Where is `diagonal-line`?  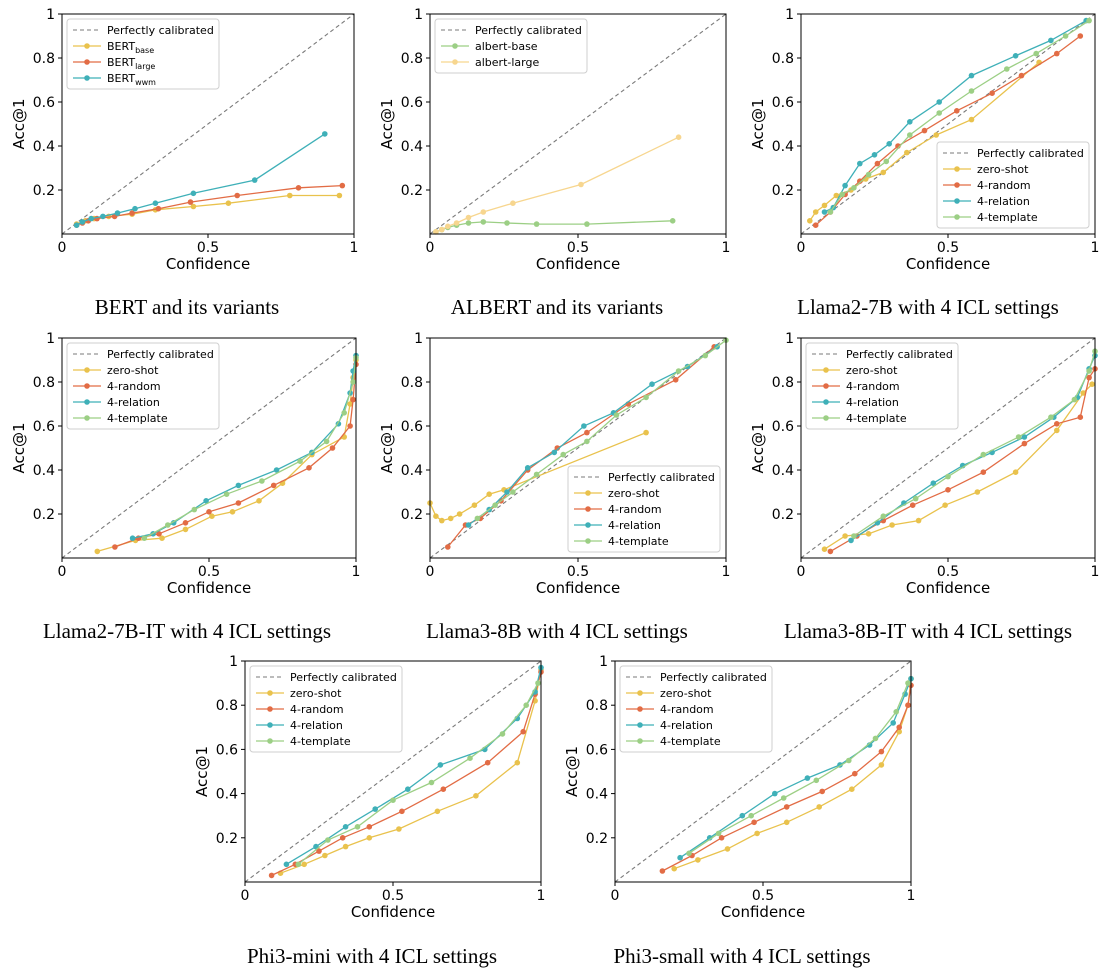 diagonal-line is located at coordinates (948, 124).